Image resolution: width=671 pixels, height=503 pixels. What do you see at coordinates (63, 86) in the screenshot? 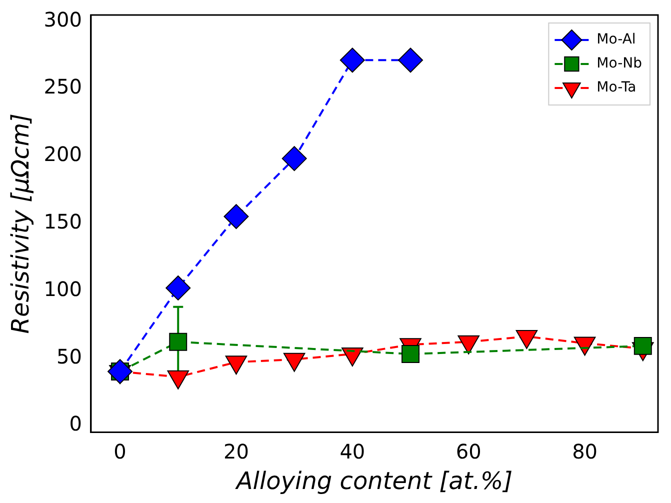
I see `y-tick-label: 250` at bounding box center [63, 86].